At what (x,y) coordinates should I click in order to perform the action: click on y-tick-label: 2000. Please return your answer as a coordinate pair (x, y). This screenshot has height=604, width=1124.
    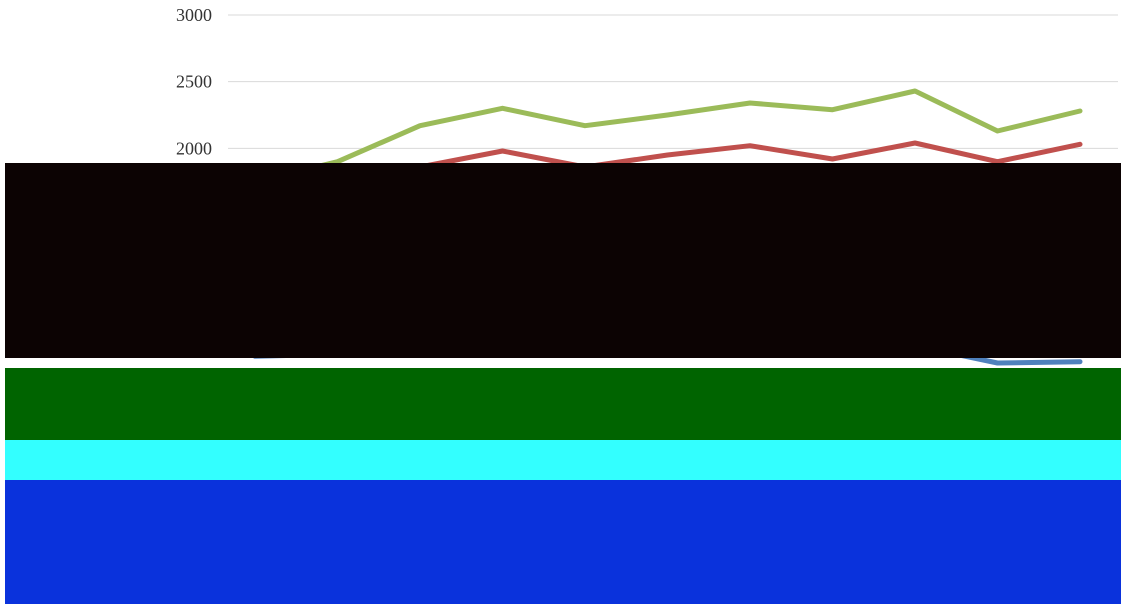
    Looking at the image, I should click on (194, 148).